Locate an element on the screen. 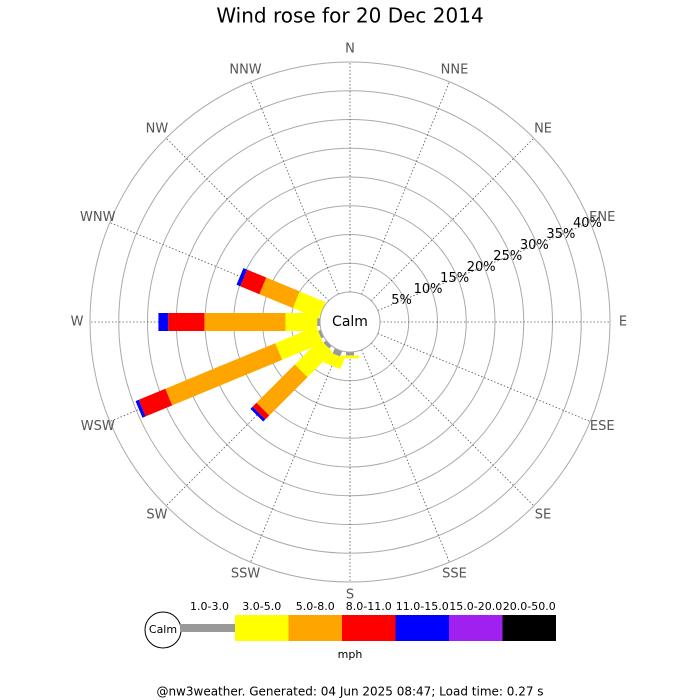  legend-label: 1.0-3.0 is located at coordinates (209, 606).